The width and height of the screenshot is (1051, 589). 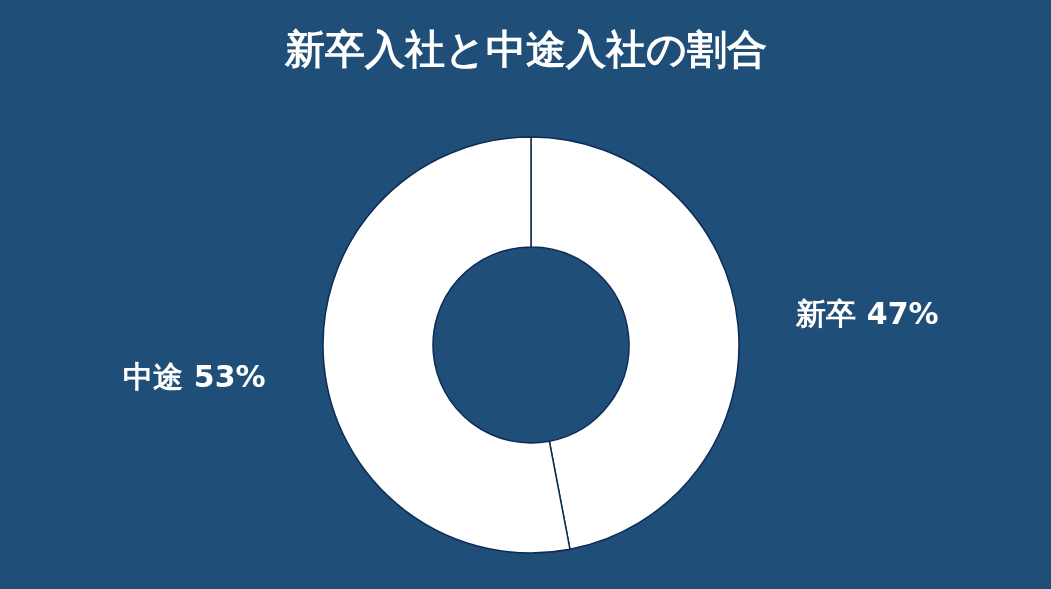 I want to click on slice-label: 中途 53%, so click(x=194, y=377).